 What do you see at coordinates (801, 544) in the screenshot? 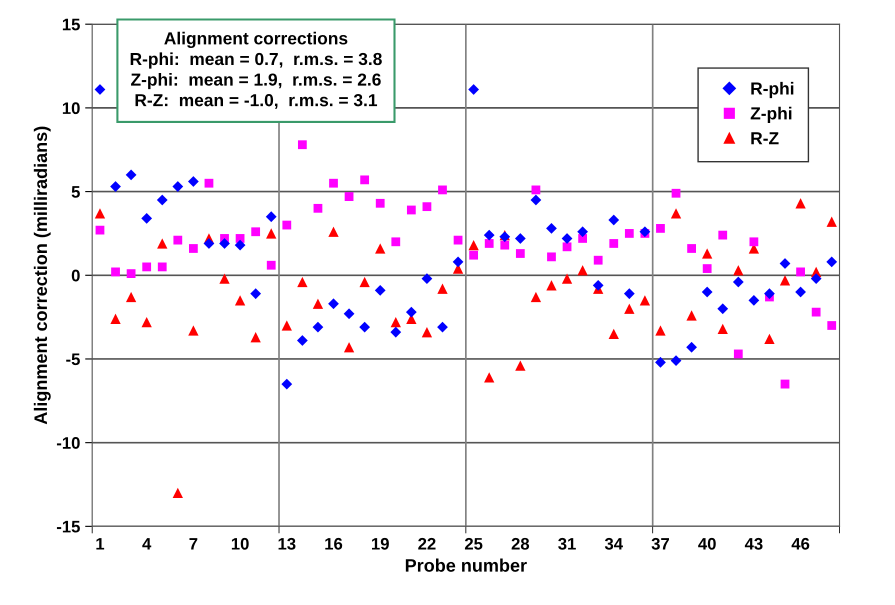
I see `x-tick-label: 46` at bounding box center [801, 544].